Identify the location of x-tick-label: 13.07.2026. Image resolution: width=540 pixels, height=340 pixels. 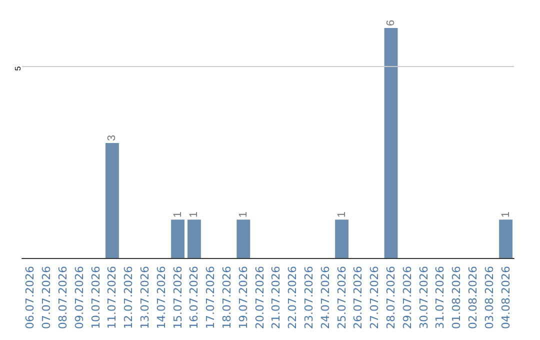
(145, 298).